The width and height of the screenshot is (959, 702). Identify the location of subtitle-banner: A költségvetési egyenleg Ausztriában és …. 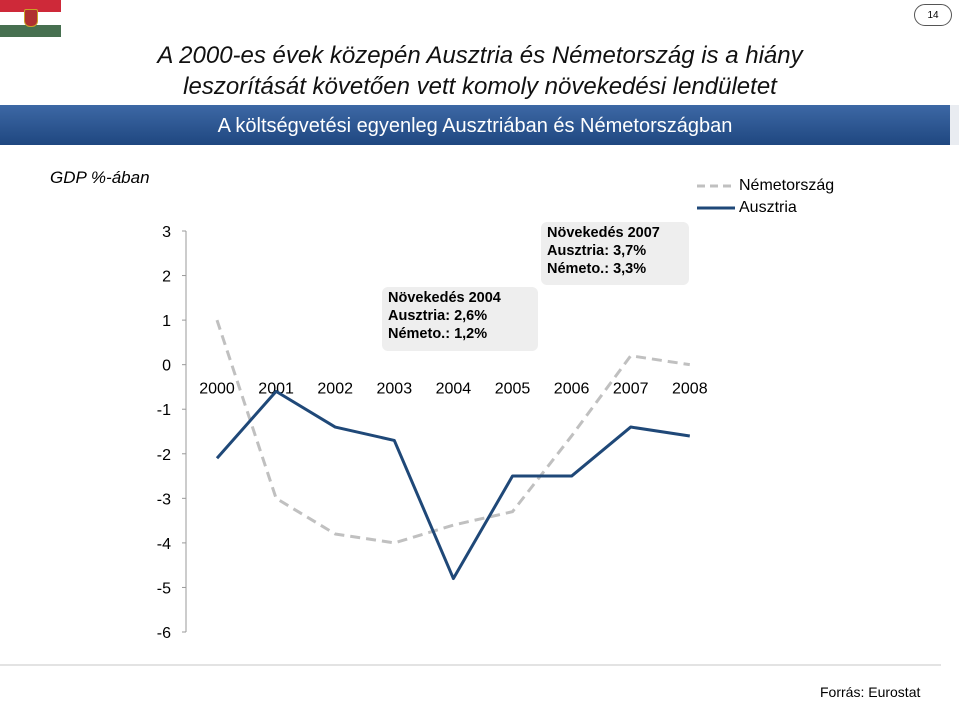
(475, 125).